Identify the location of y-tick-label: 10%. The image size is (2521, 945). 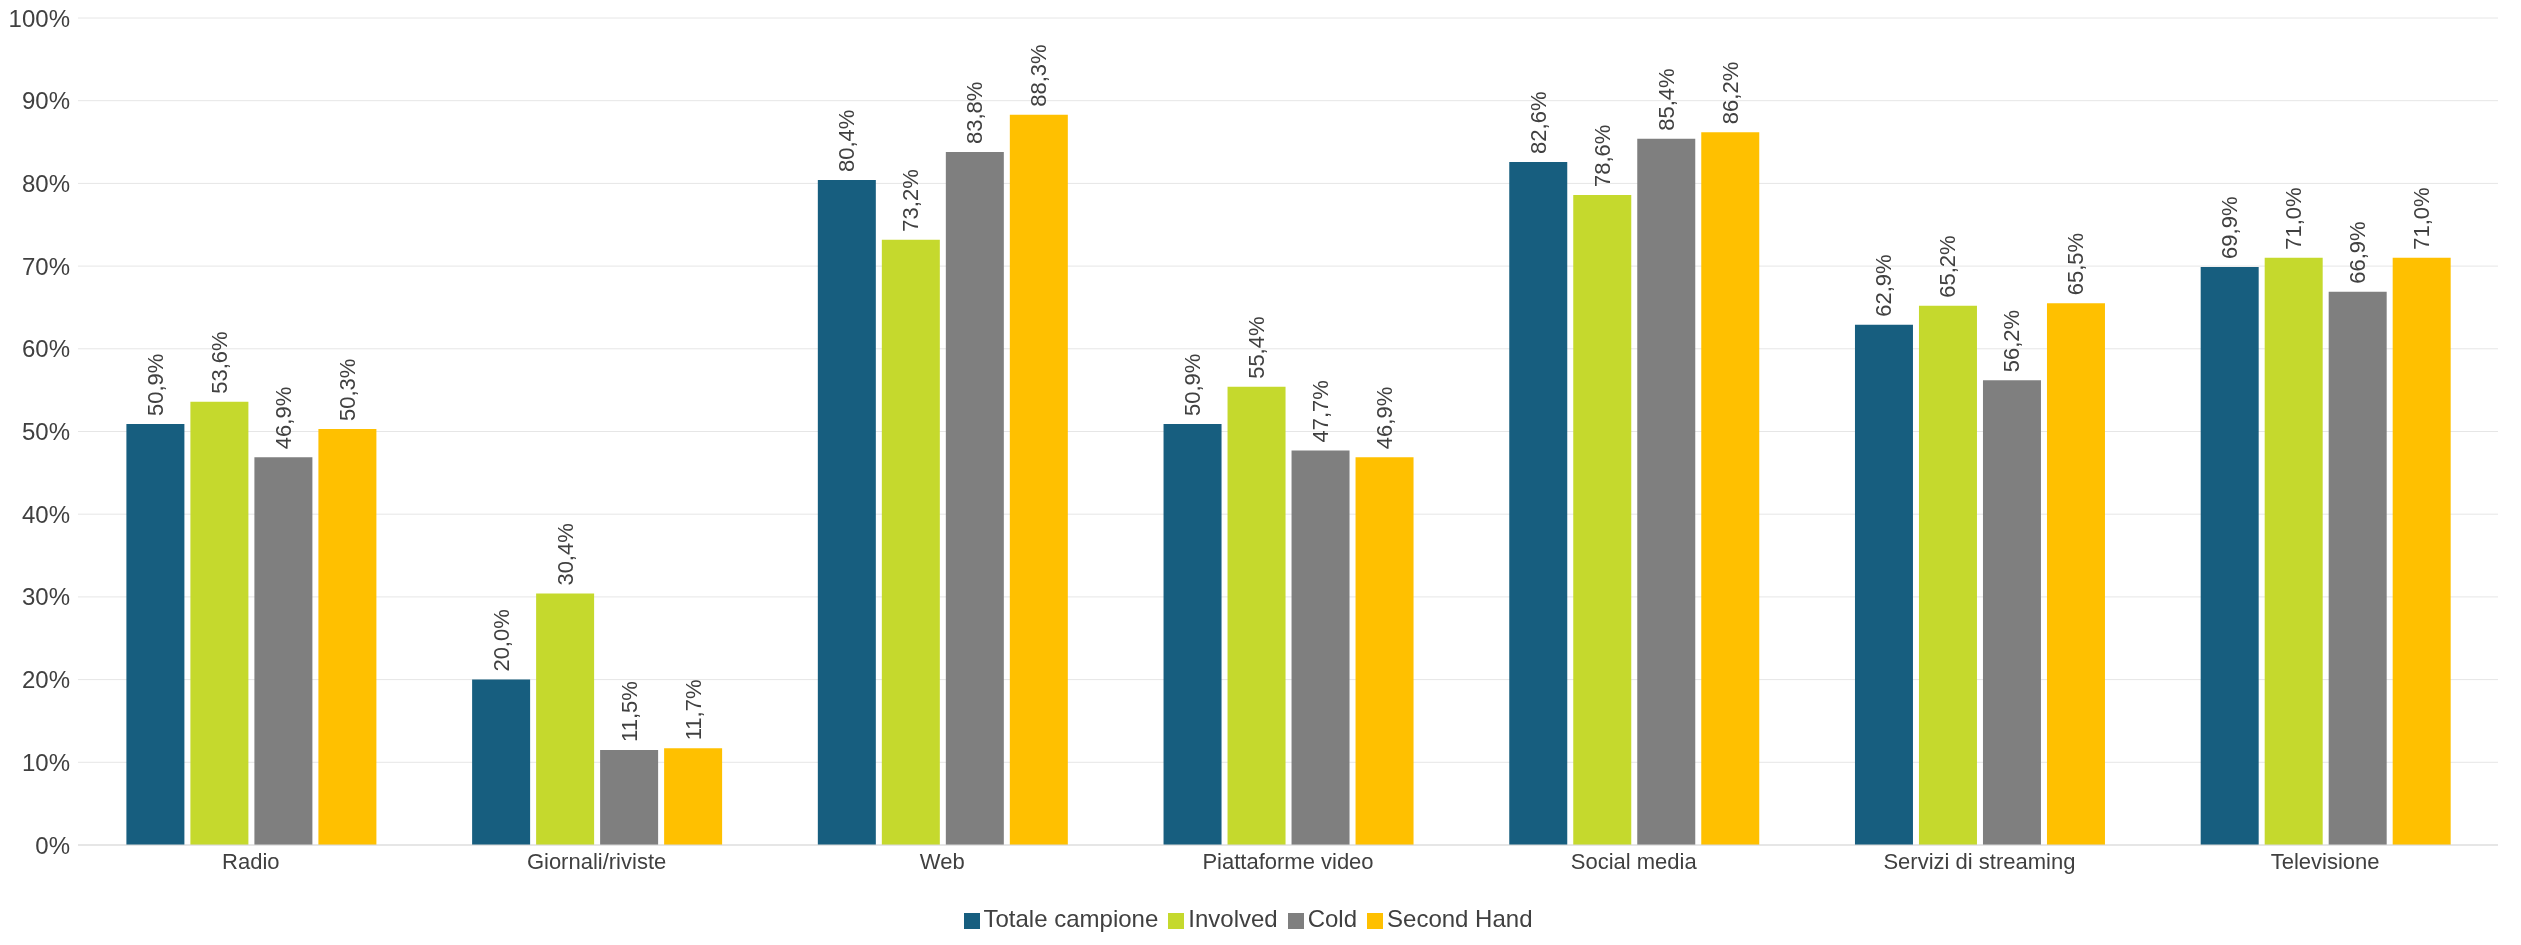
(45, 762).